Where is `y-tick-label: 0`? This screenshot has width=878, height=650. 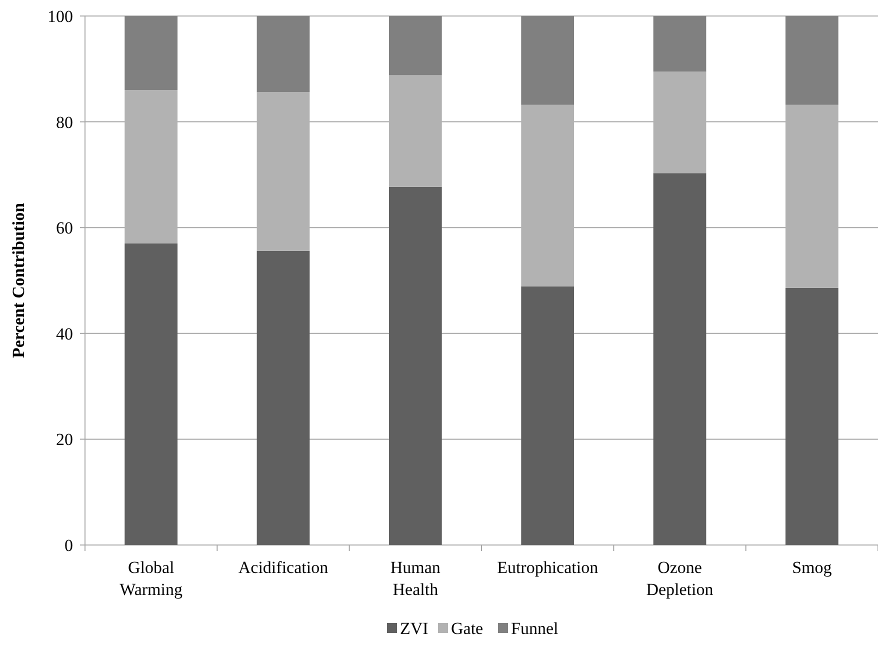 y-tick-label: 0 is located at coordinates (68, 545).